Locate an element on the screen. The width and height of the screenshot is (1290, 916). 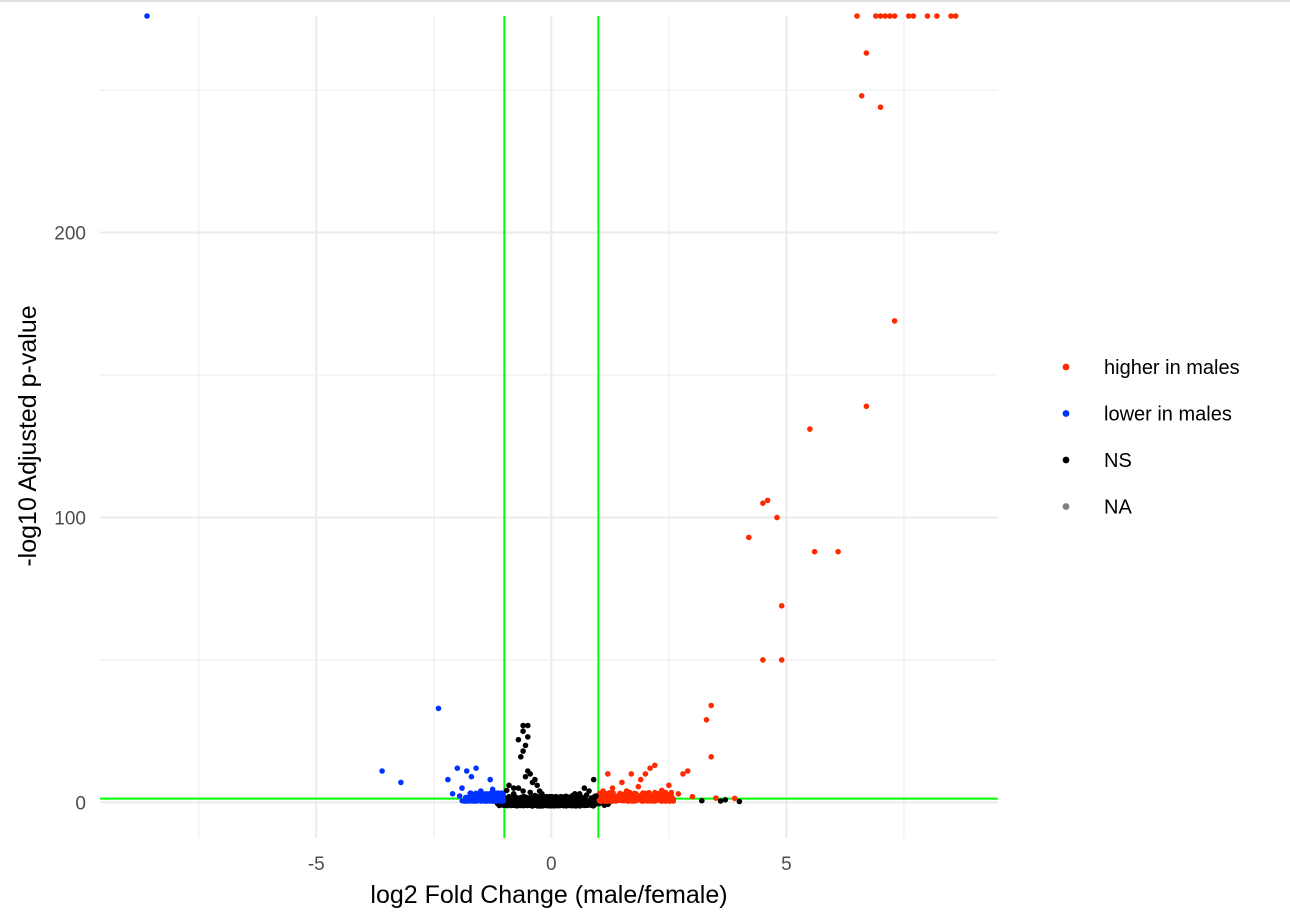
x-axis-title: log2 Fold Change (male/female) is located at coordinates (548, 895).